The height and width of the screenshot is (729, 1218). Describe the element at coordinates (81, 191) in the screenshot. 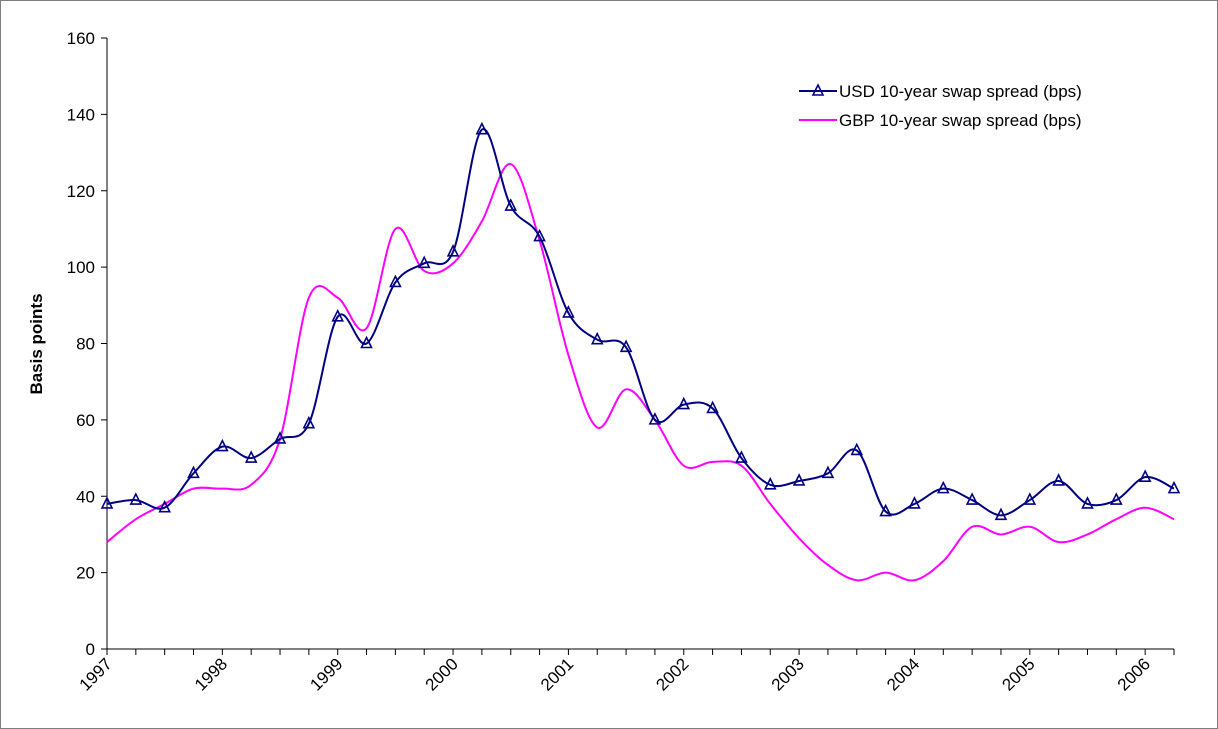

I see `y-tick-label: 120` at that location.